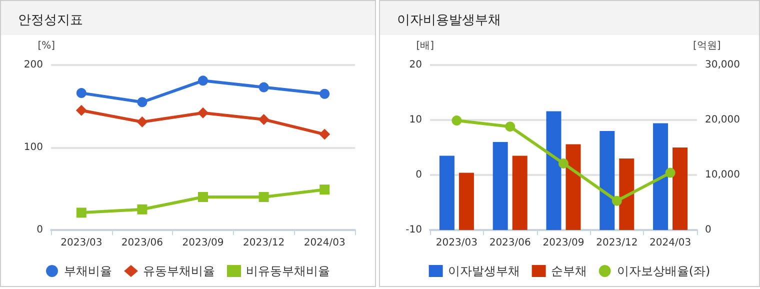 This screenshot has height=289, width=760. I want to click on y-tick-label: 200, so click(33, 65).